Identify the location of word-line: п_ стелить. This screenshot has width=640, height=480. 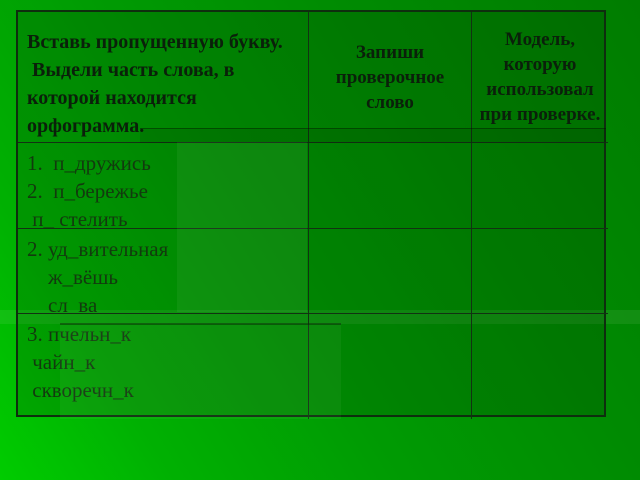
(77, 218).